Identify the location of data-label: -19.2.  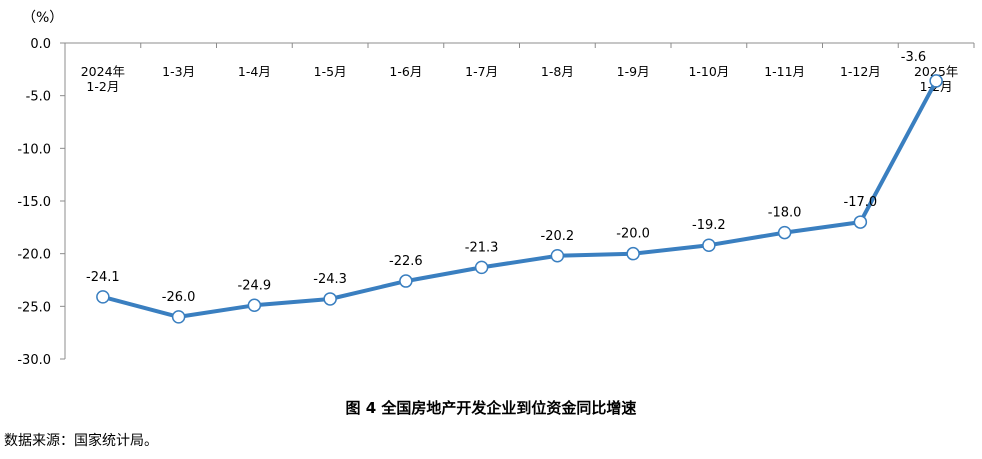
(709, 225).